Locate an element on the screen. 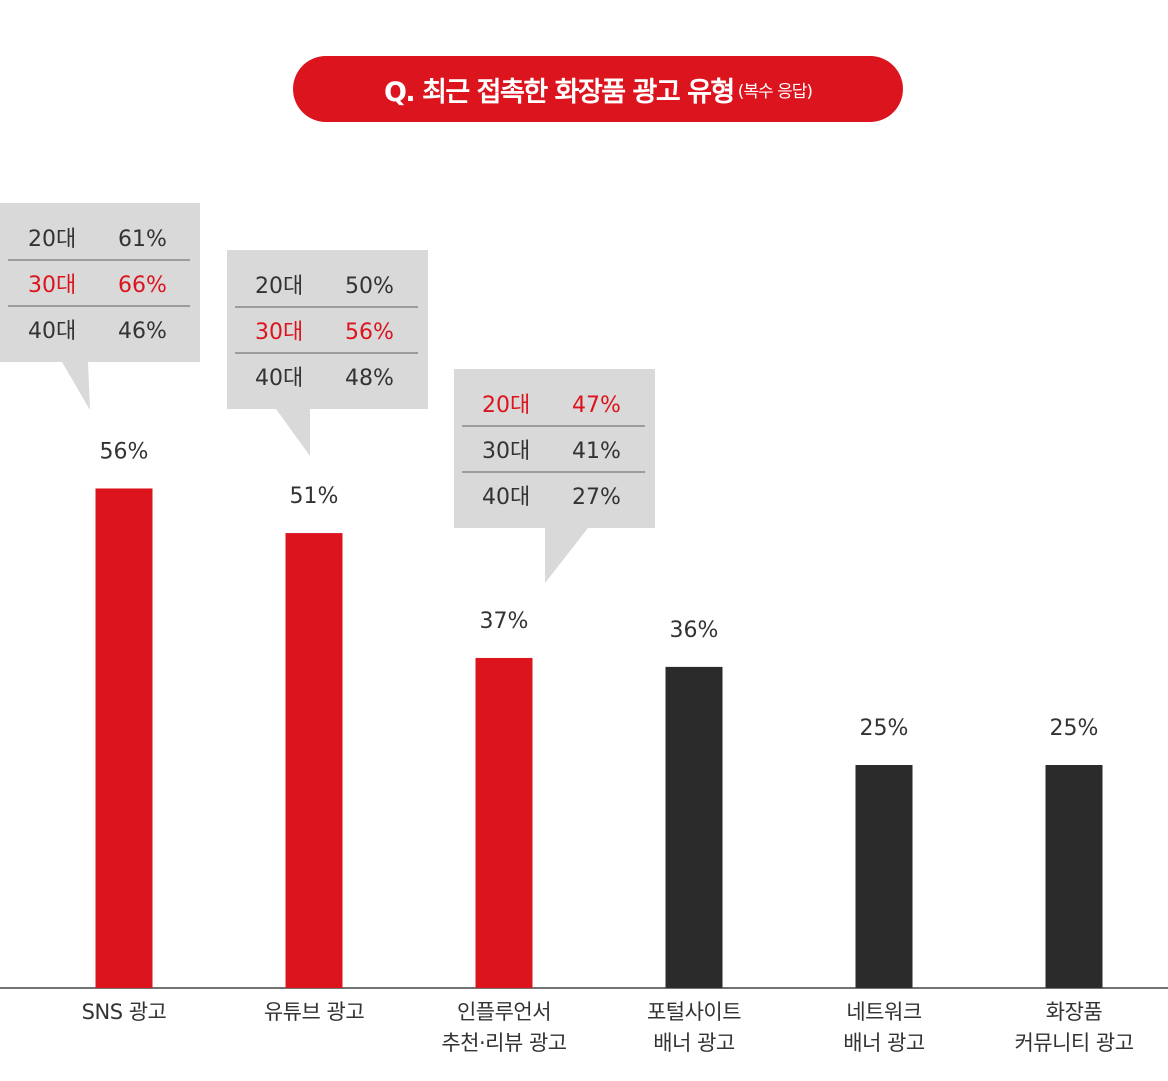 Image resolution: width=1168 pixels, height=1081 pixels. breakdown-age-2-1: 30대 is located at coordinates (506, 451).